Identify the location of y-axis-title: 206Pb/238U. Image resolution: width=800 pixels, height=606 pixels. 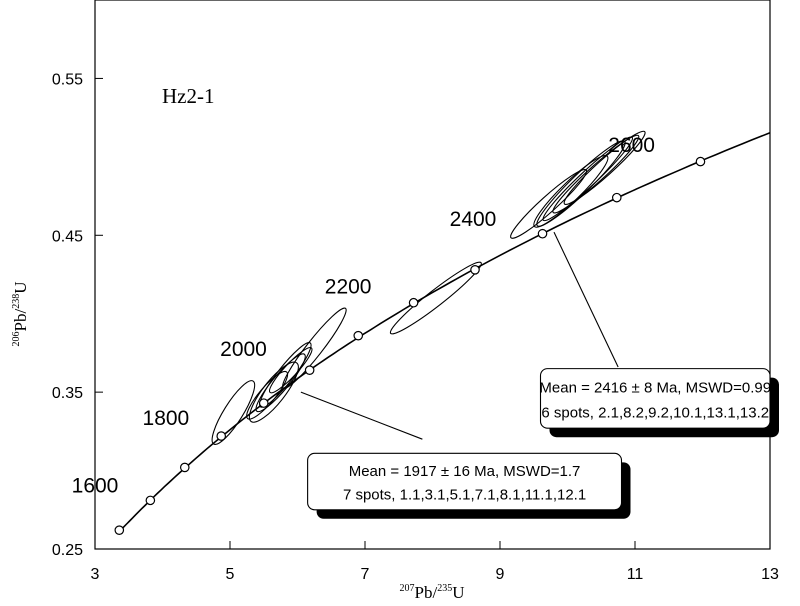
(20, 314).